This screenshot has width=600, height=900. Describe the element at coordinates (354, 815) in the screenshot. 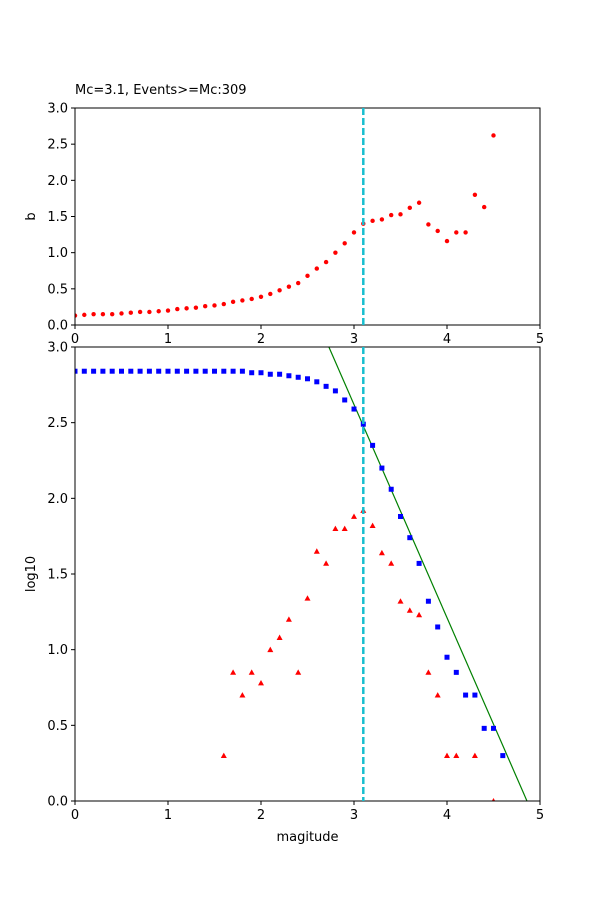

I see `x-tick-label: 3` at that location.